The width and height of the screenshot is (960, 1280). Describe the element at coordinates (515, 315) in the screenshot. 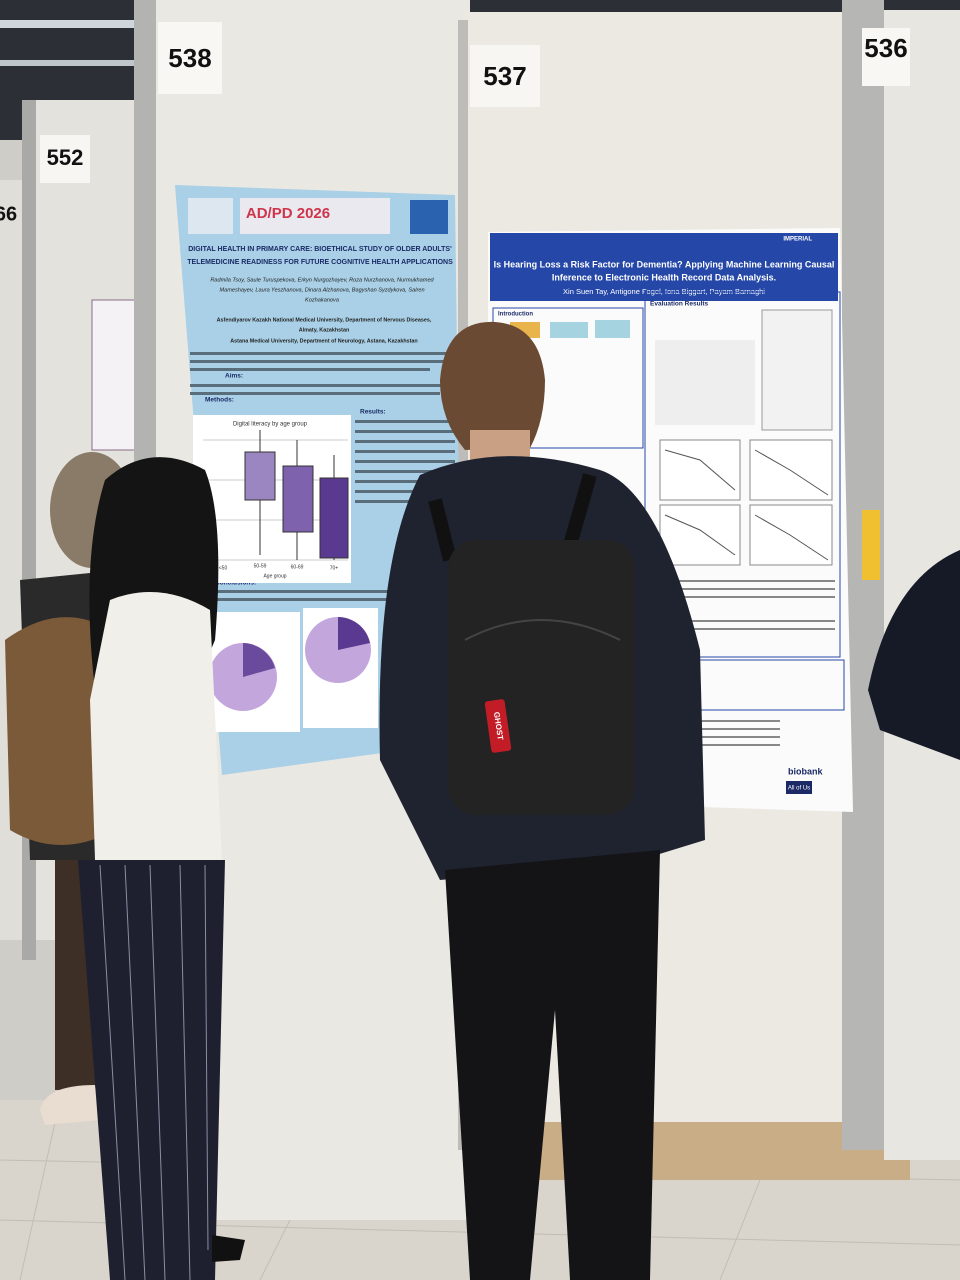

I see `section-heading: Introduction` at that location.